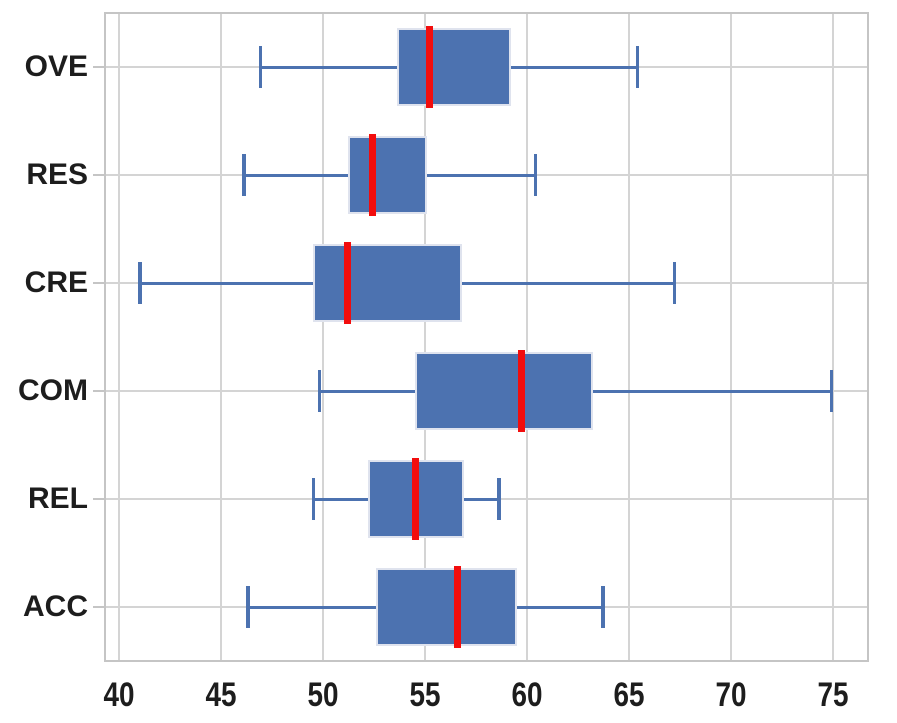 The width and height of the screenshot is (897, 723). I want to click on y-category-label: CRE, so click(56, 282).